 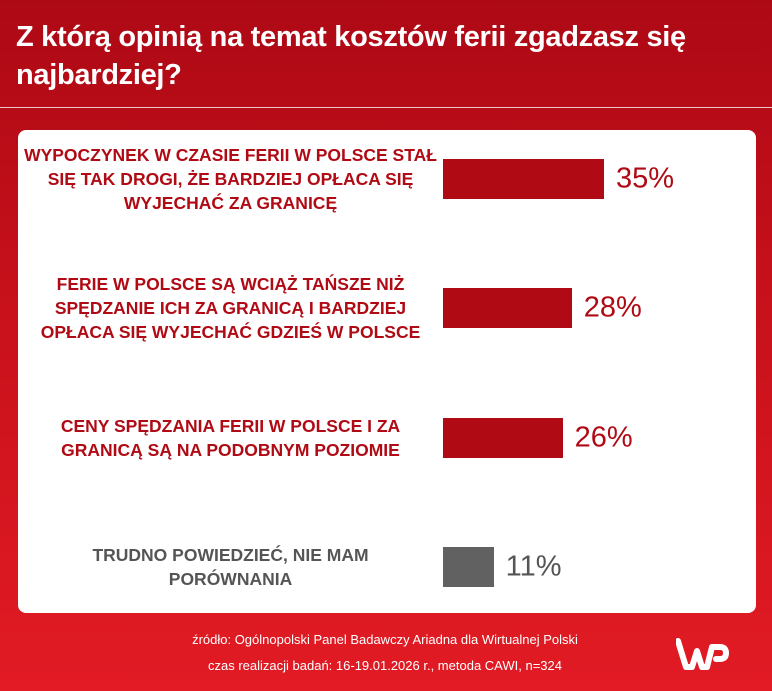 What do you see at coordinates (702, 654) in the screenshot?
I see `wp-logo` at bounding box center [702, 654].